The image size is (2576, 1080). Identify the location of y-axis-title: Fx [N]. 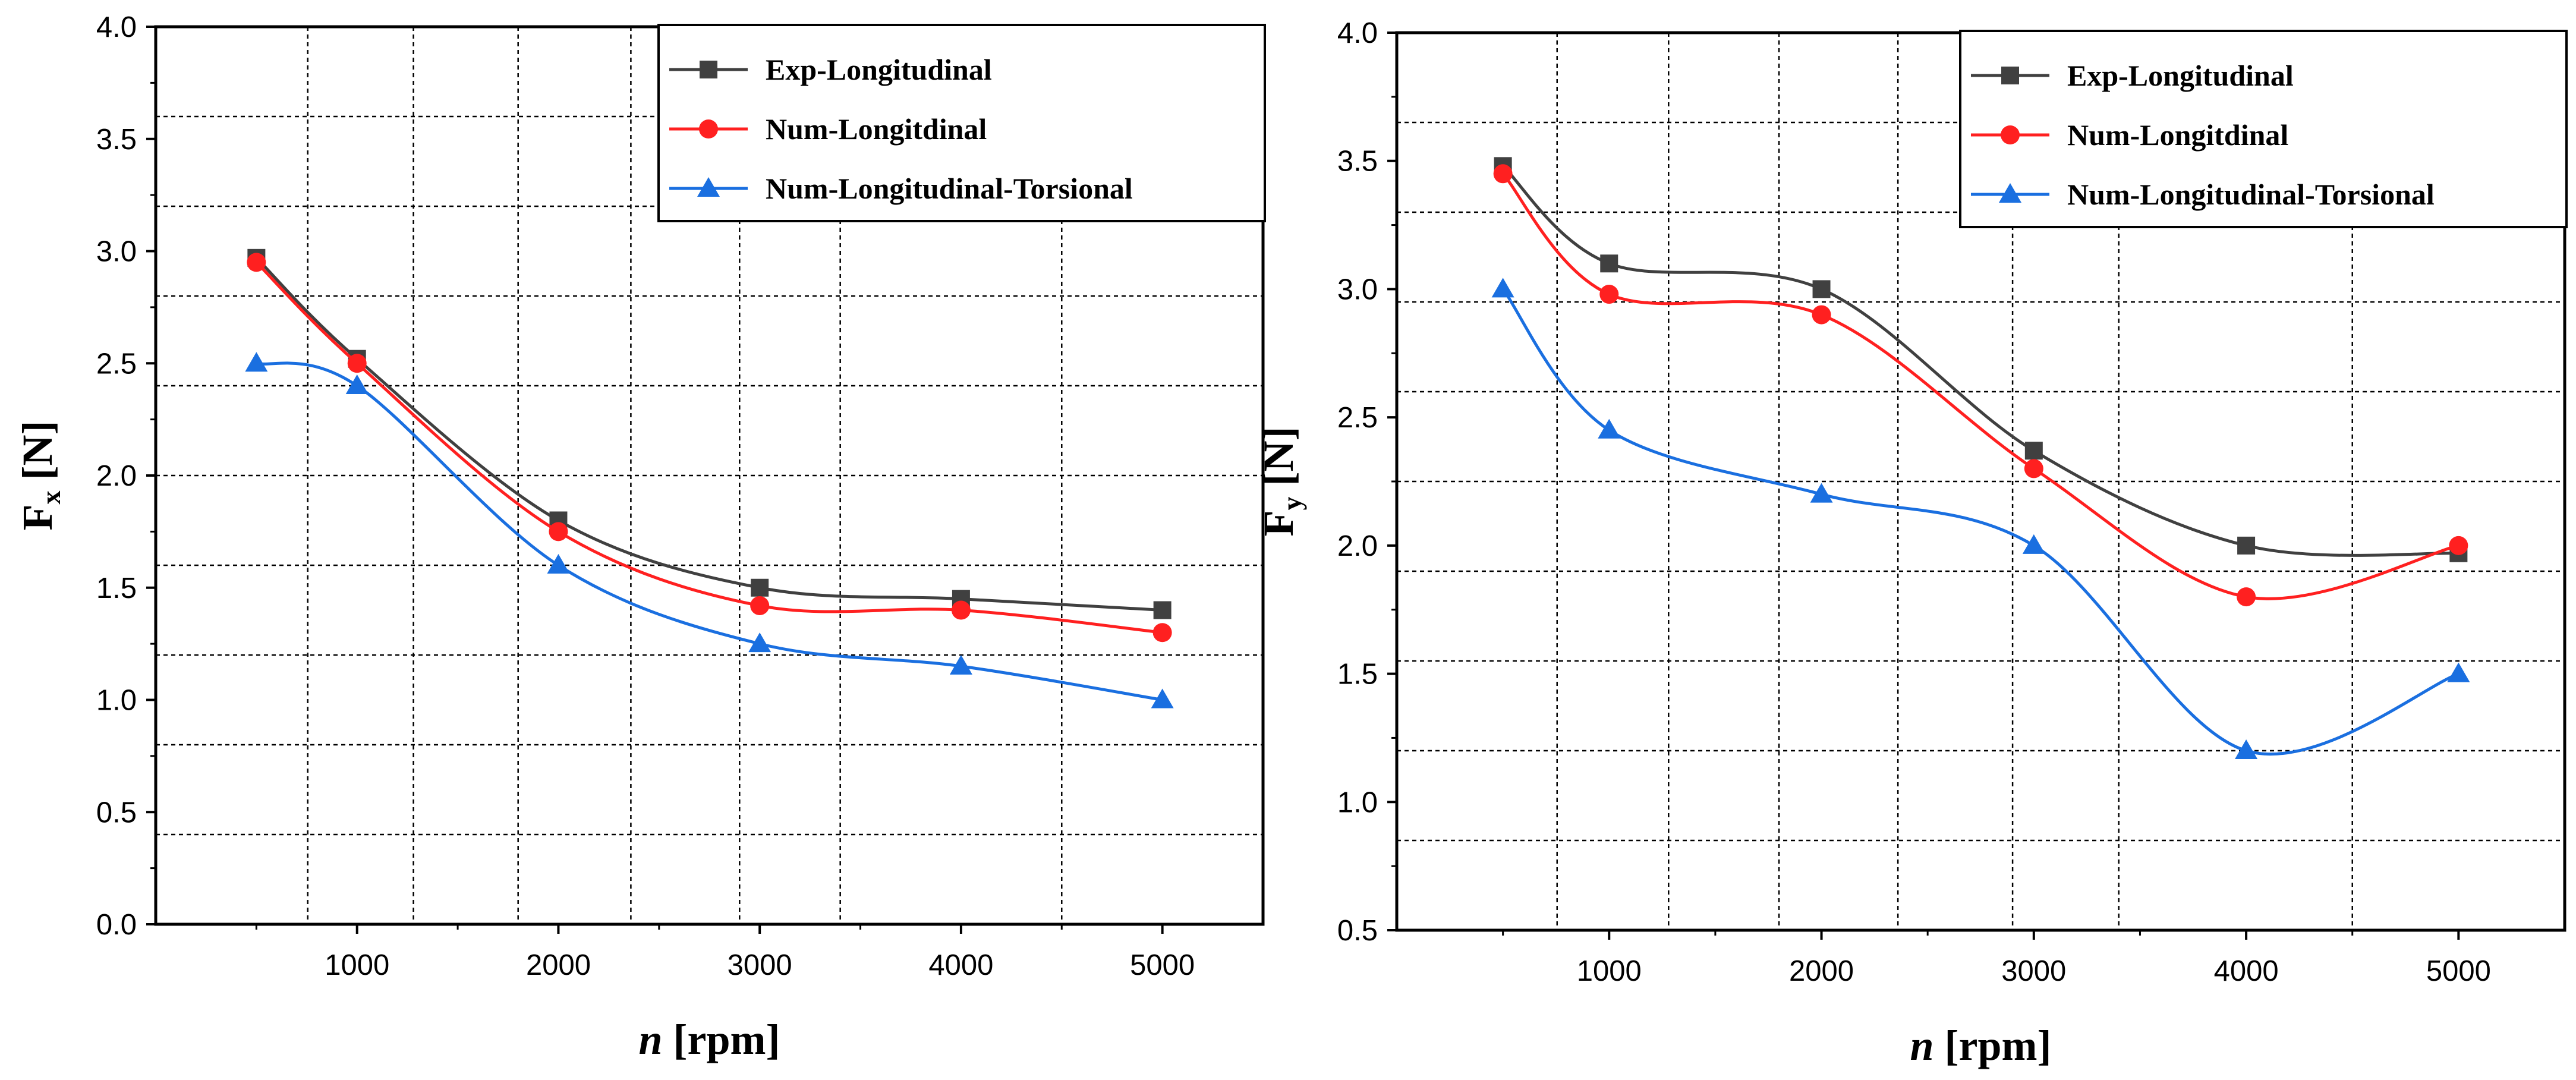
(40, 476).